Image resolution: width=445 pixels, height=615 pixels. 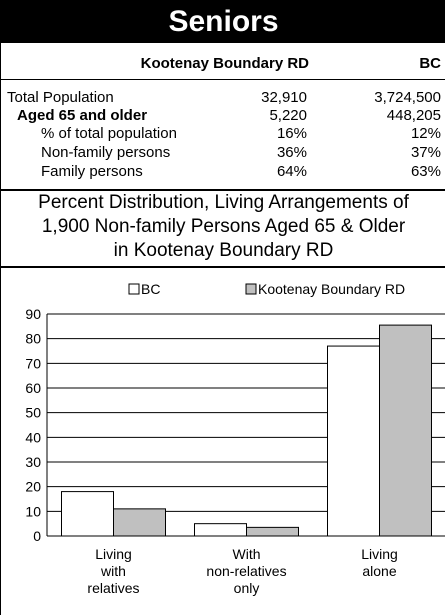 What do you see at coordinates (134, 289) in the screenshot?
I see `legend-swatch-bc` at bounding box center [134, 289].